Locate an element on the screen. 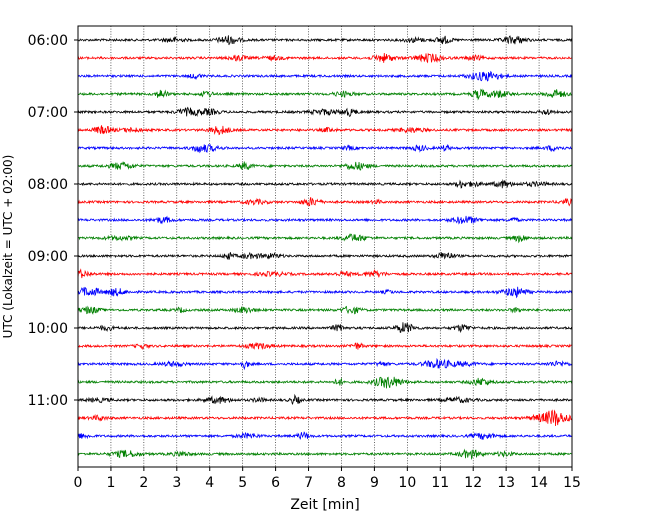 The image size is (650, 520). y-tick-label: 09:00 is located at coordinates (48, 257).